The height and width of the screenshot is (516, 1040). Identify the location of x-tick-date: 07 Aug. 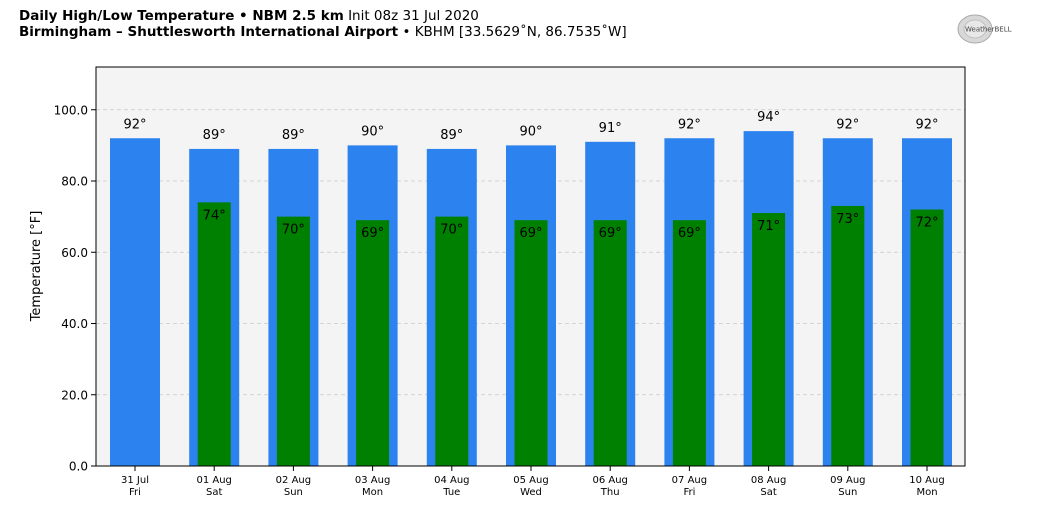
(689, 480).